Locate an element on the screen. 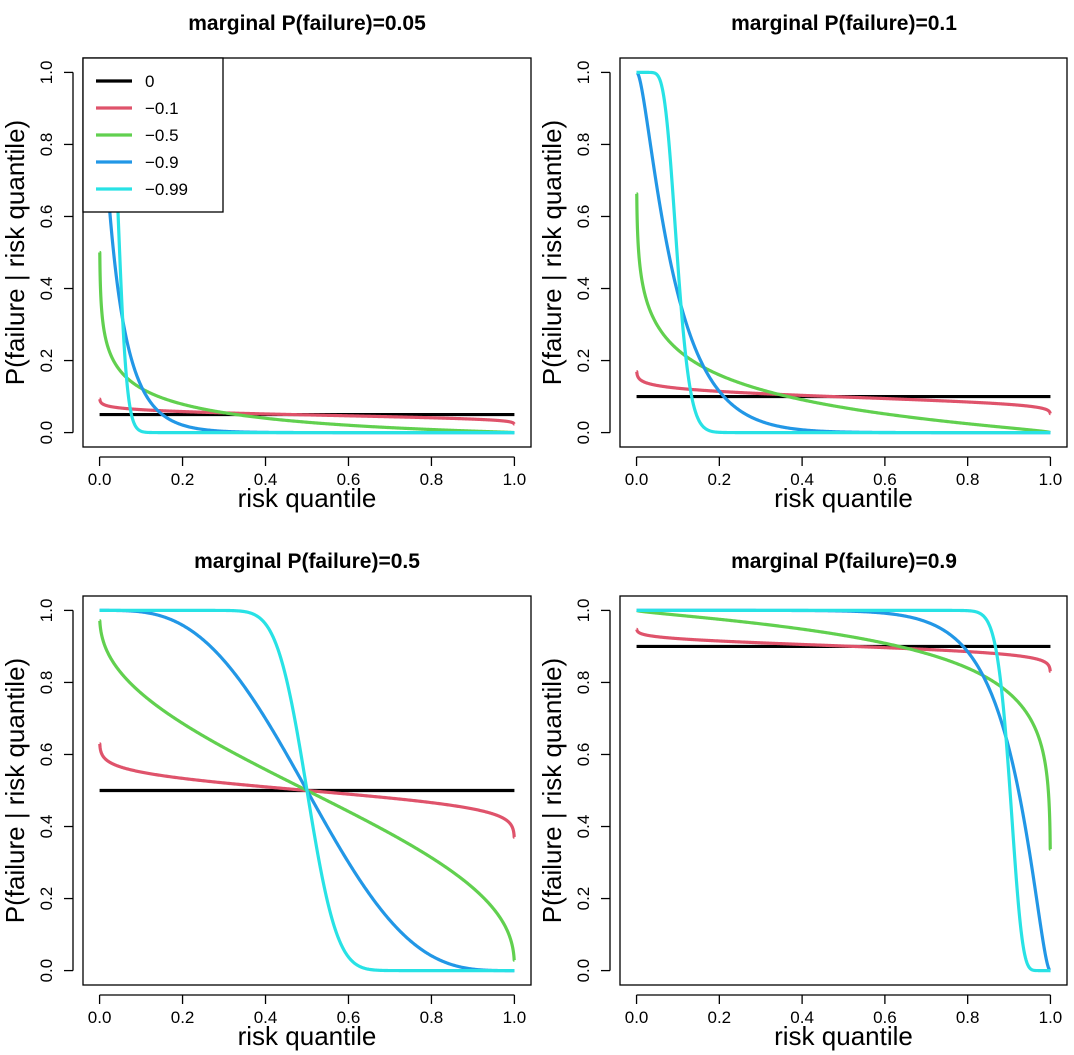 This screenshot has height=1055, width=1074. panel-title: marginal P(failure)=0.9 is located at coordinates (844, 561).